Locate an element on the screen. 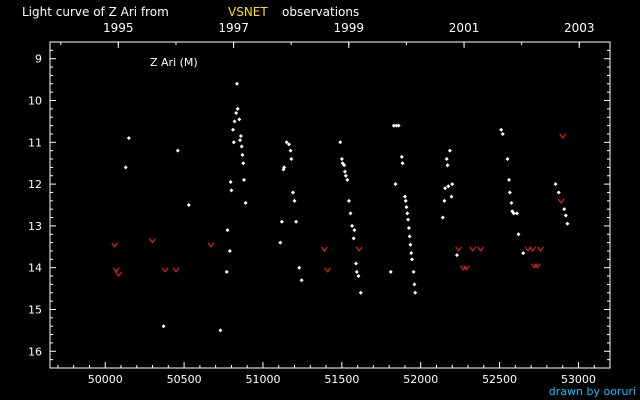  x-tick-label: 52000 is located at coordinates (420, 379).